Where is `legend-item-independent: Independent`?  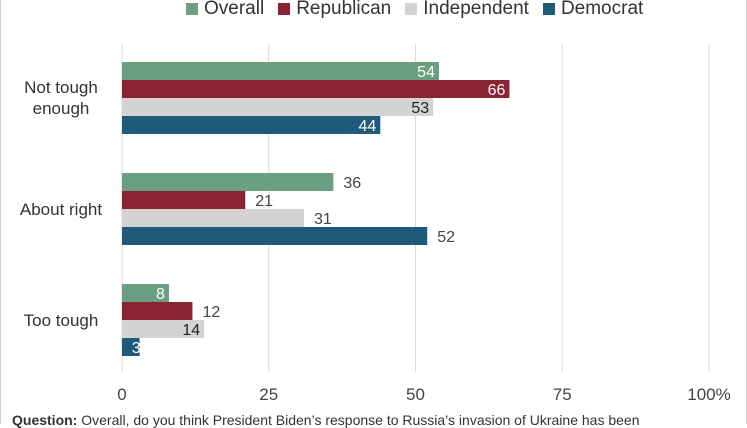 legend-item-independent: Independent is located at coordinates (467, 10).